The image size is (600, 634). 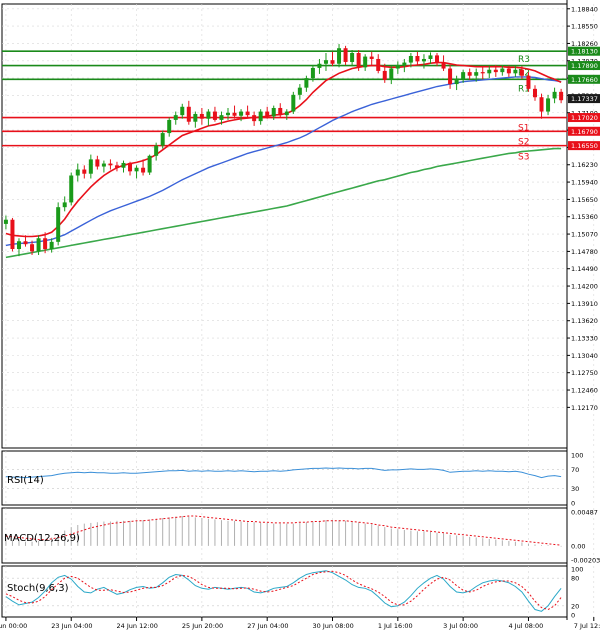 I want to click on level-price-label-s3: 1.16550, so click(x=584, y=146).